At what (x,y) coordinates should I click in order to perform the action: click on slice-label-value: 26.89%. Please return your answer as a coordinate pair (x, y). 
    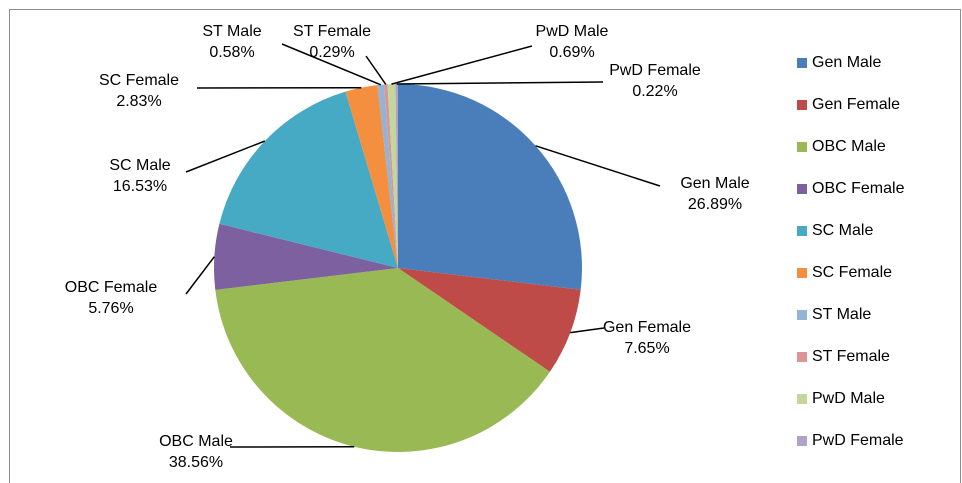
    Looking at the image, I should click on (715, 204).